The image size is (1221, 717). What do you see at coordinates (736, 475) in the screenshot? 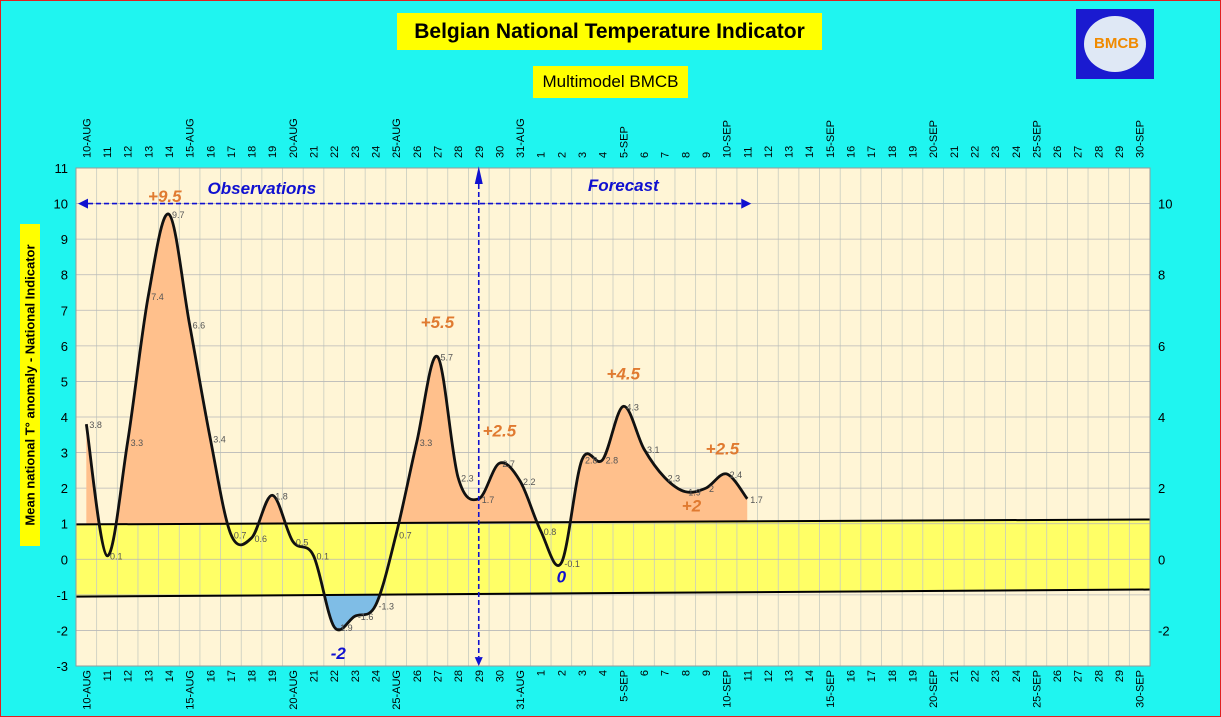
I see `data-label: 2.4` at bounding box center [736, 475].